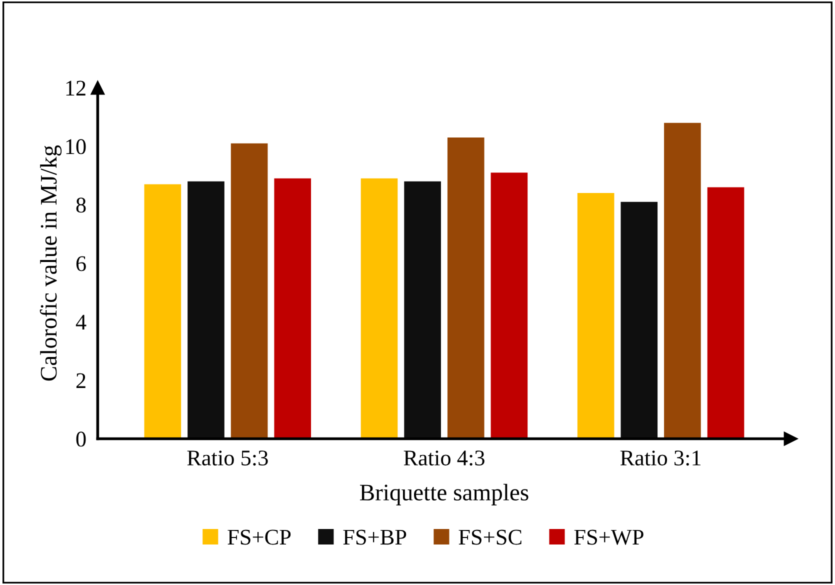 Image resolution: width=835 pixels, height=585 pixels. What do you see at coordinates (374, 537) in the screenshot?
I see `legend-label: FS+BP` at bounding box center [374, 537].